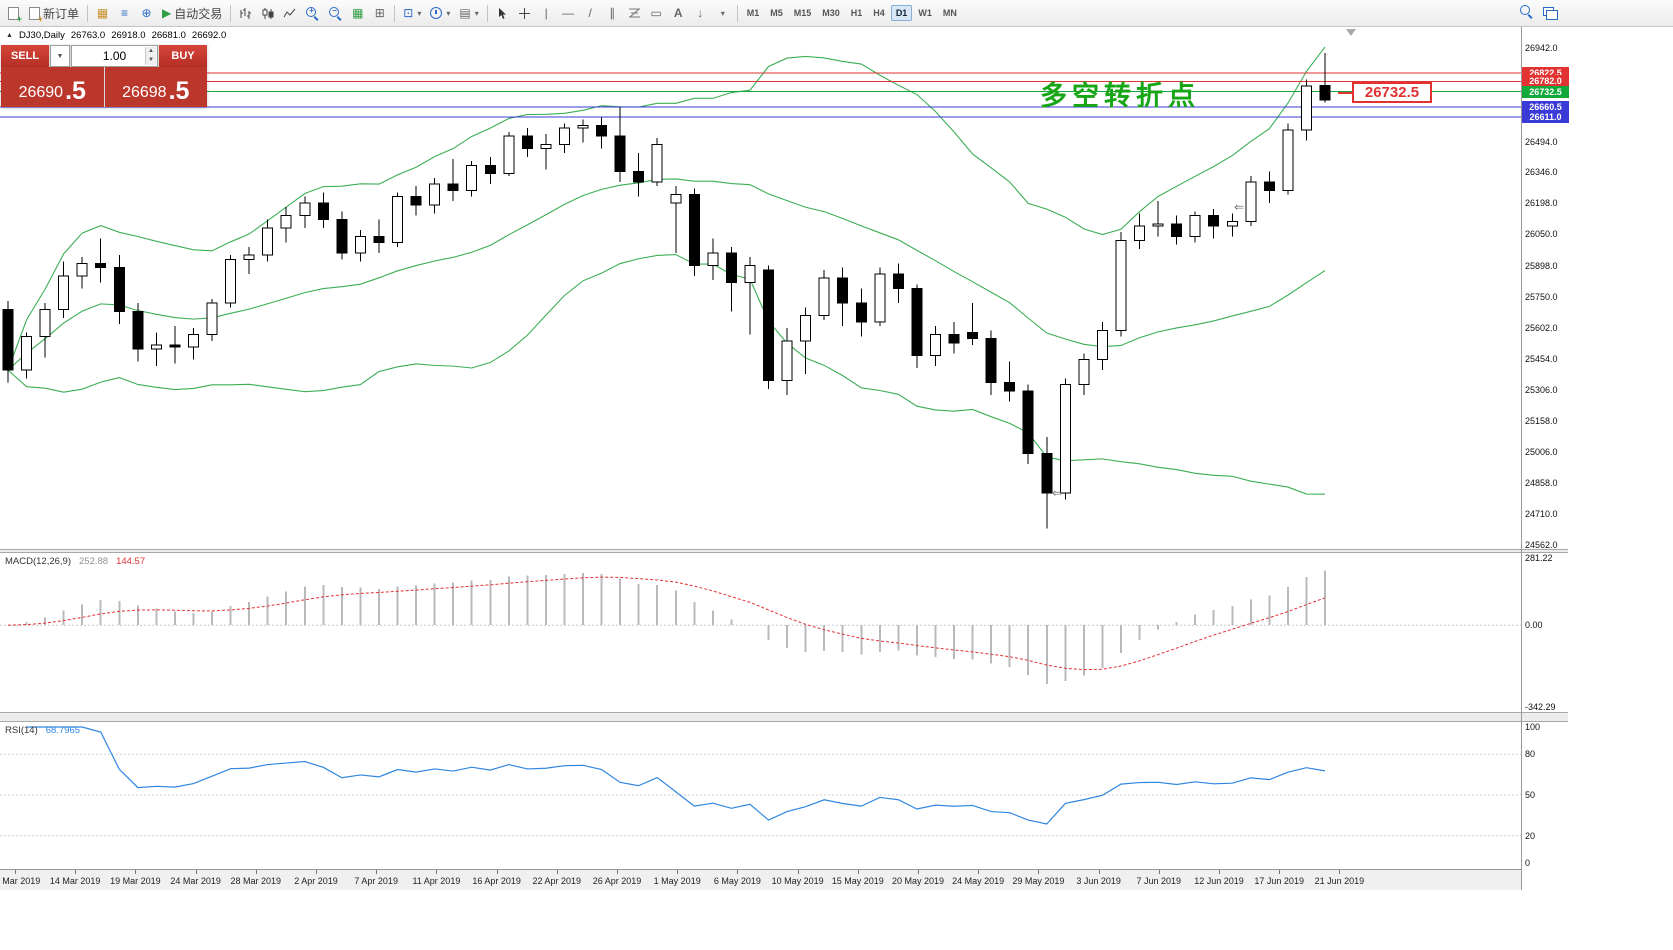  What do you see at coordinates (9, 35) in the screenshot?
I see `one-click-panel-toggle: ▲` at bounding box center [9, 35].